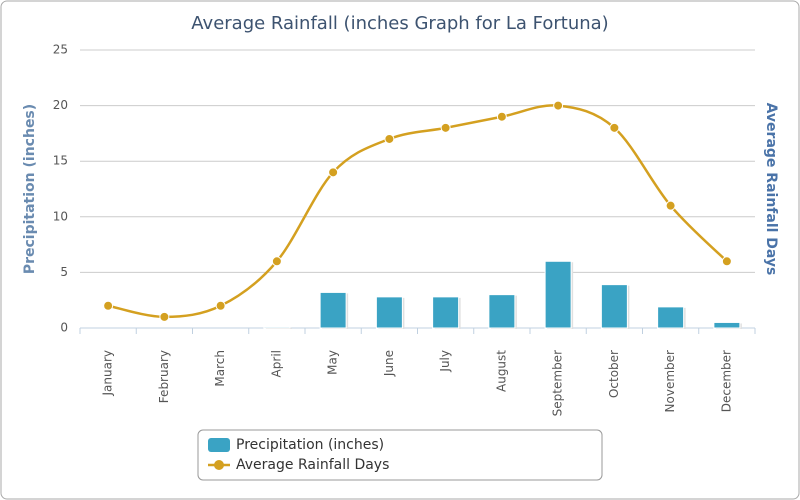 This screenshot has height=500, width=800. I want to click on x-tick-label: January, so click(108, 373).